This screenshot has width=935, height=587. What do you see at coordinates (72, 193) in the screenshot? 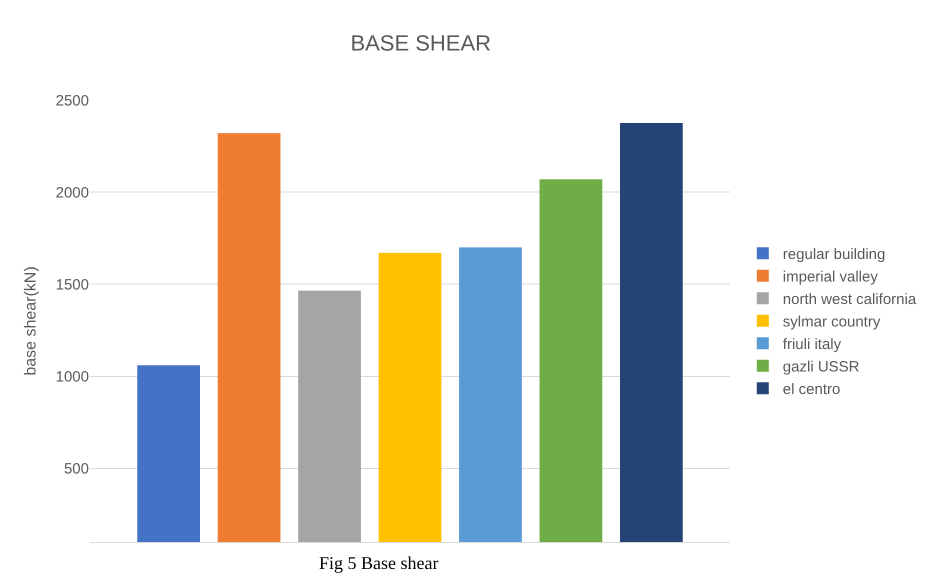
I see `y-tick-label: 2000` at bounding box center [72, 193].